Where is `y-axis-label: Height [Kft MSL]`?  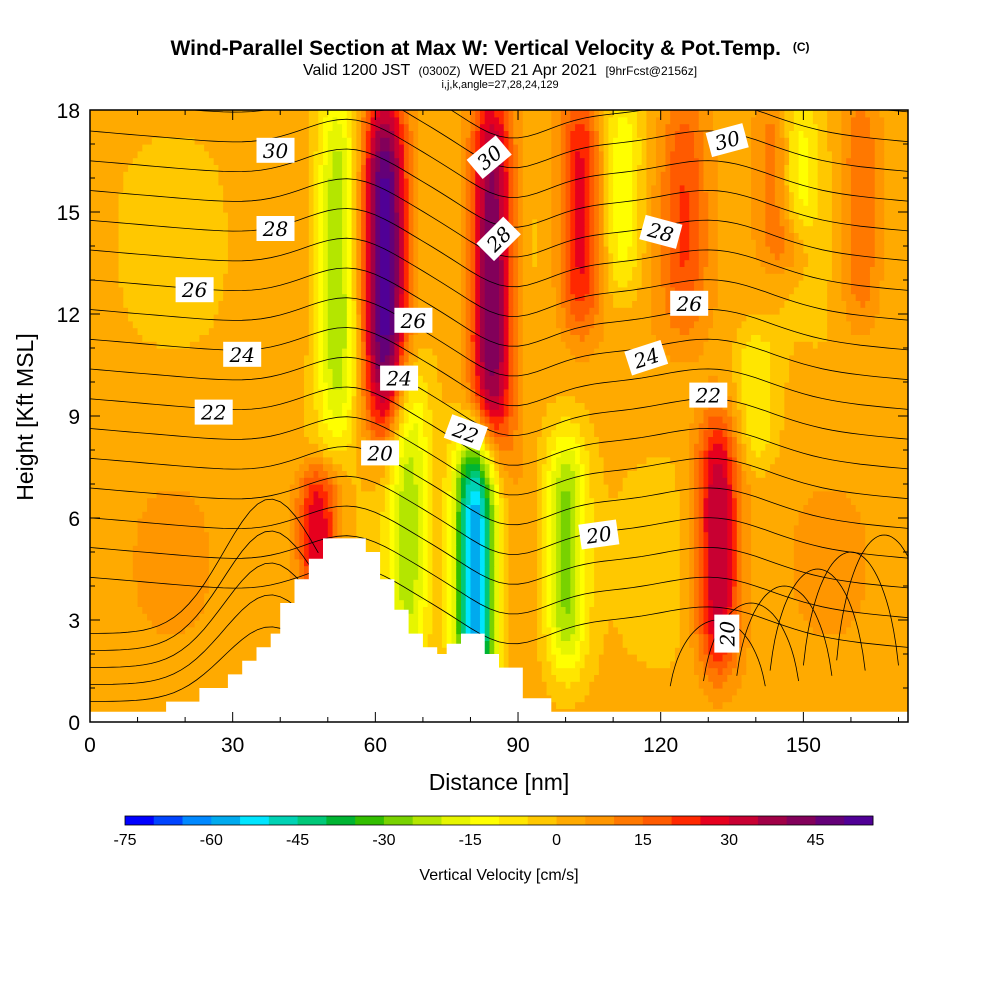
y-axis-label: Height [Kft MSL] is located at coordinates (25, 416).